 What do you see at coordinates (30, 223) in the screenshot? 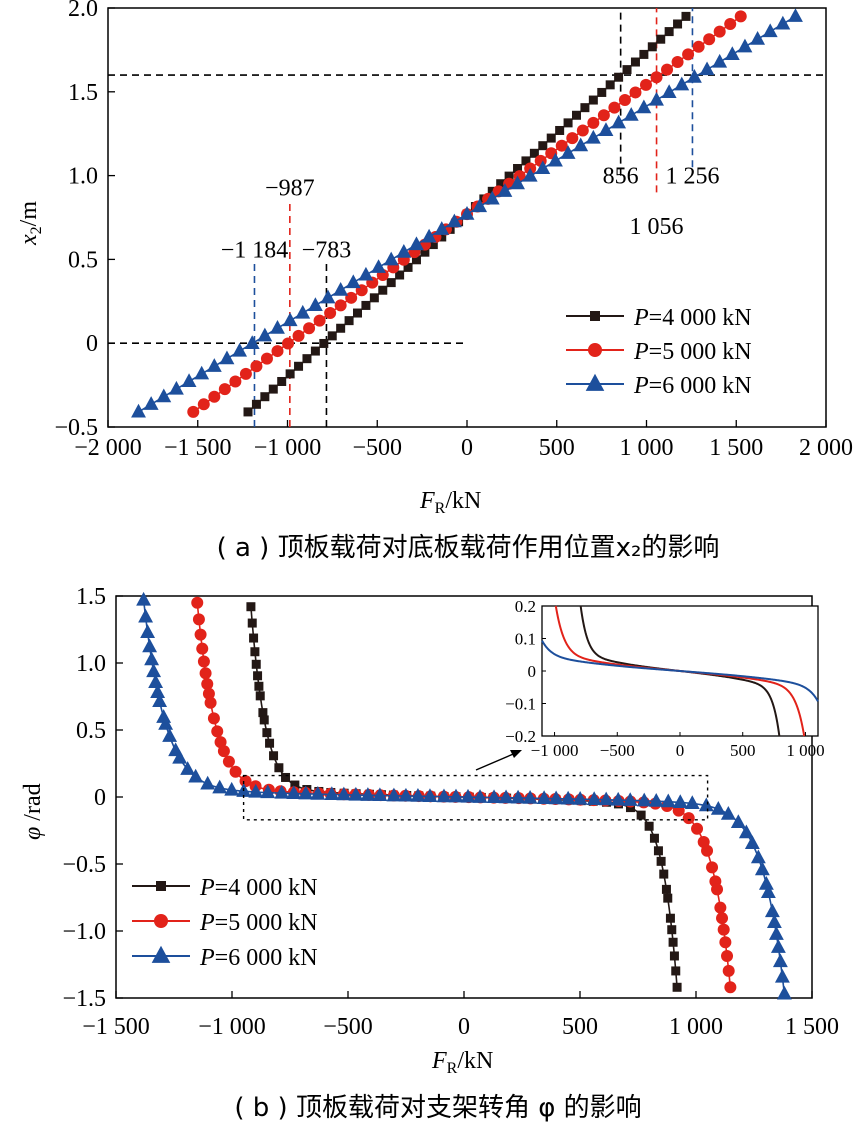
I see `chart-a-ylabel: x2/m` at bounding box center [30, 223].